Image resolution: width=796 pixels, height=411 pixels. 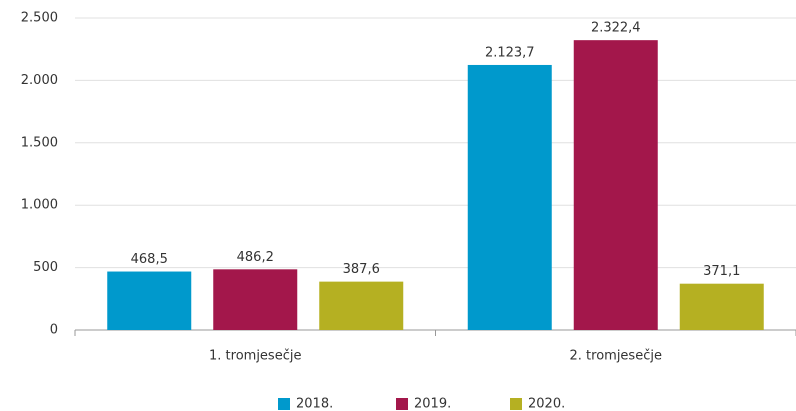 What do you see at coordinates (721, 271) in the screenshot?
I see `data-label: 371,1` at bounding box center [721, 271].